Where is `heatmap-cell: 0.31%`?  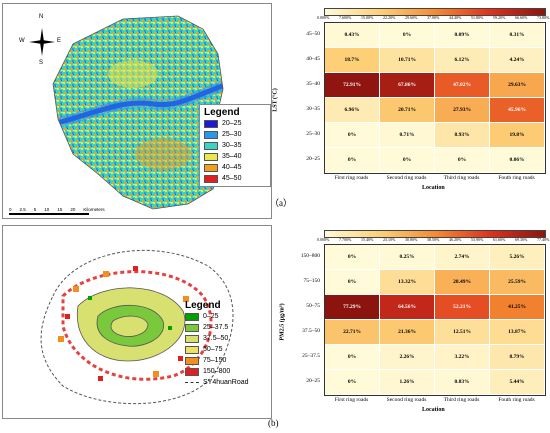 heatmap-cell: 0.31% is located at coordinates (517, 35).